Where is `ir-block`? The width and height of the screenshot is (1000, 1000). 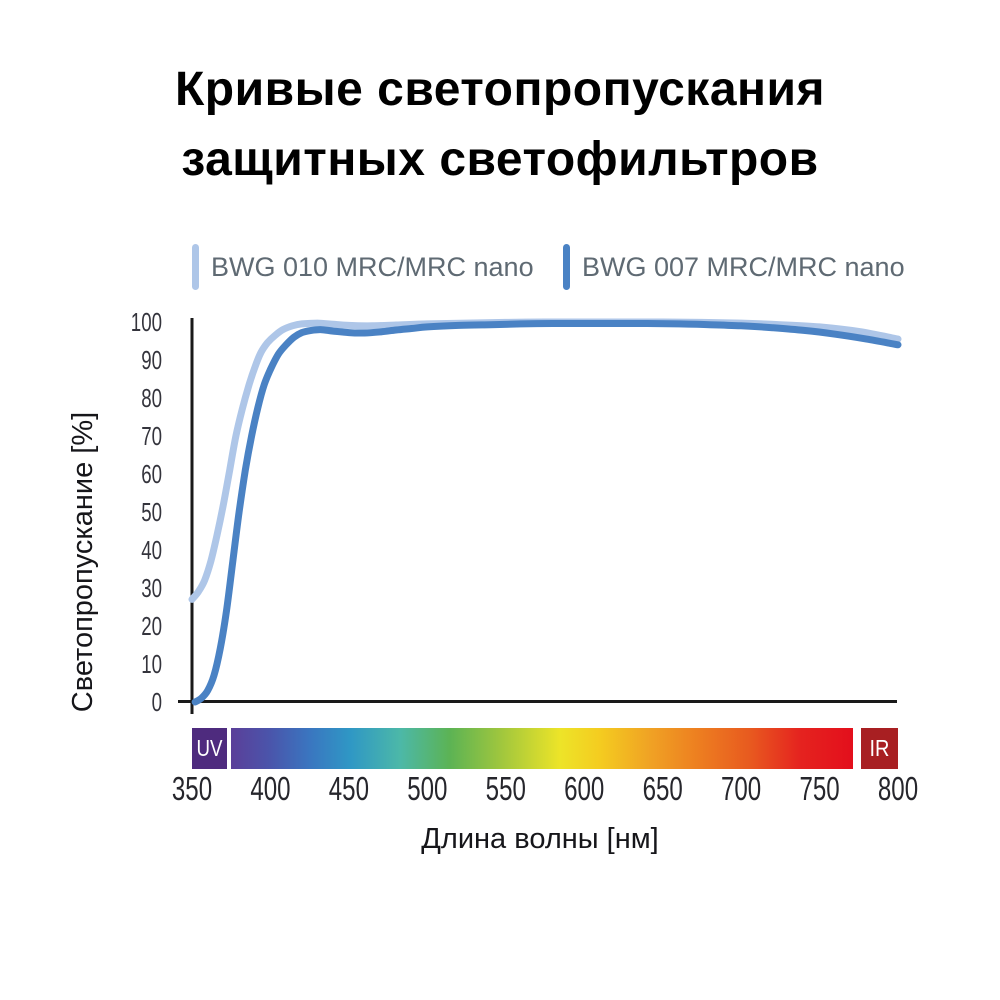 ir-block is located at coordinates (879, 748).